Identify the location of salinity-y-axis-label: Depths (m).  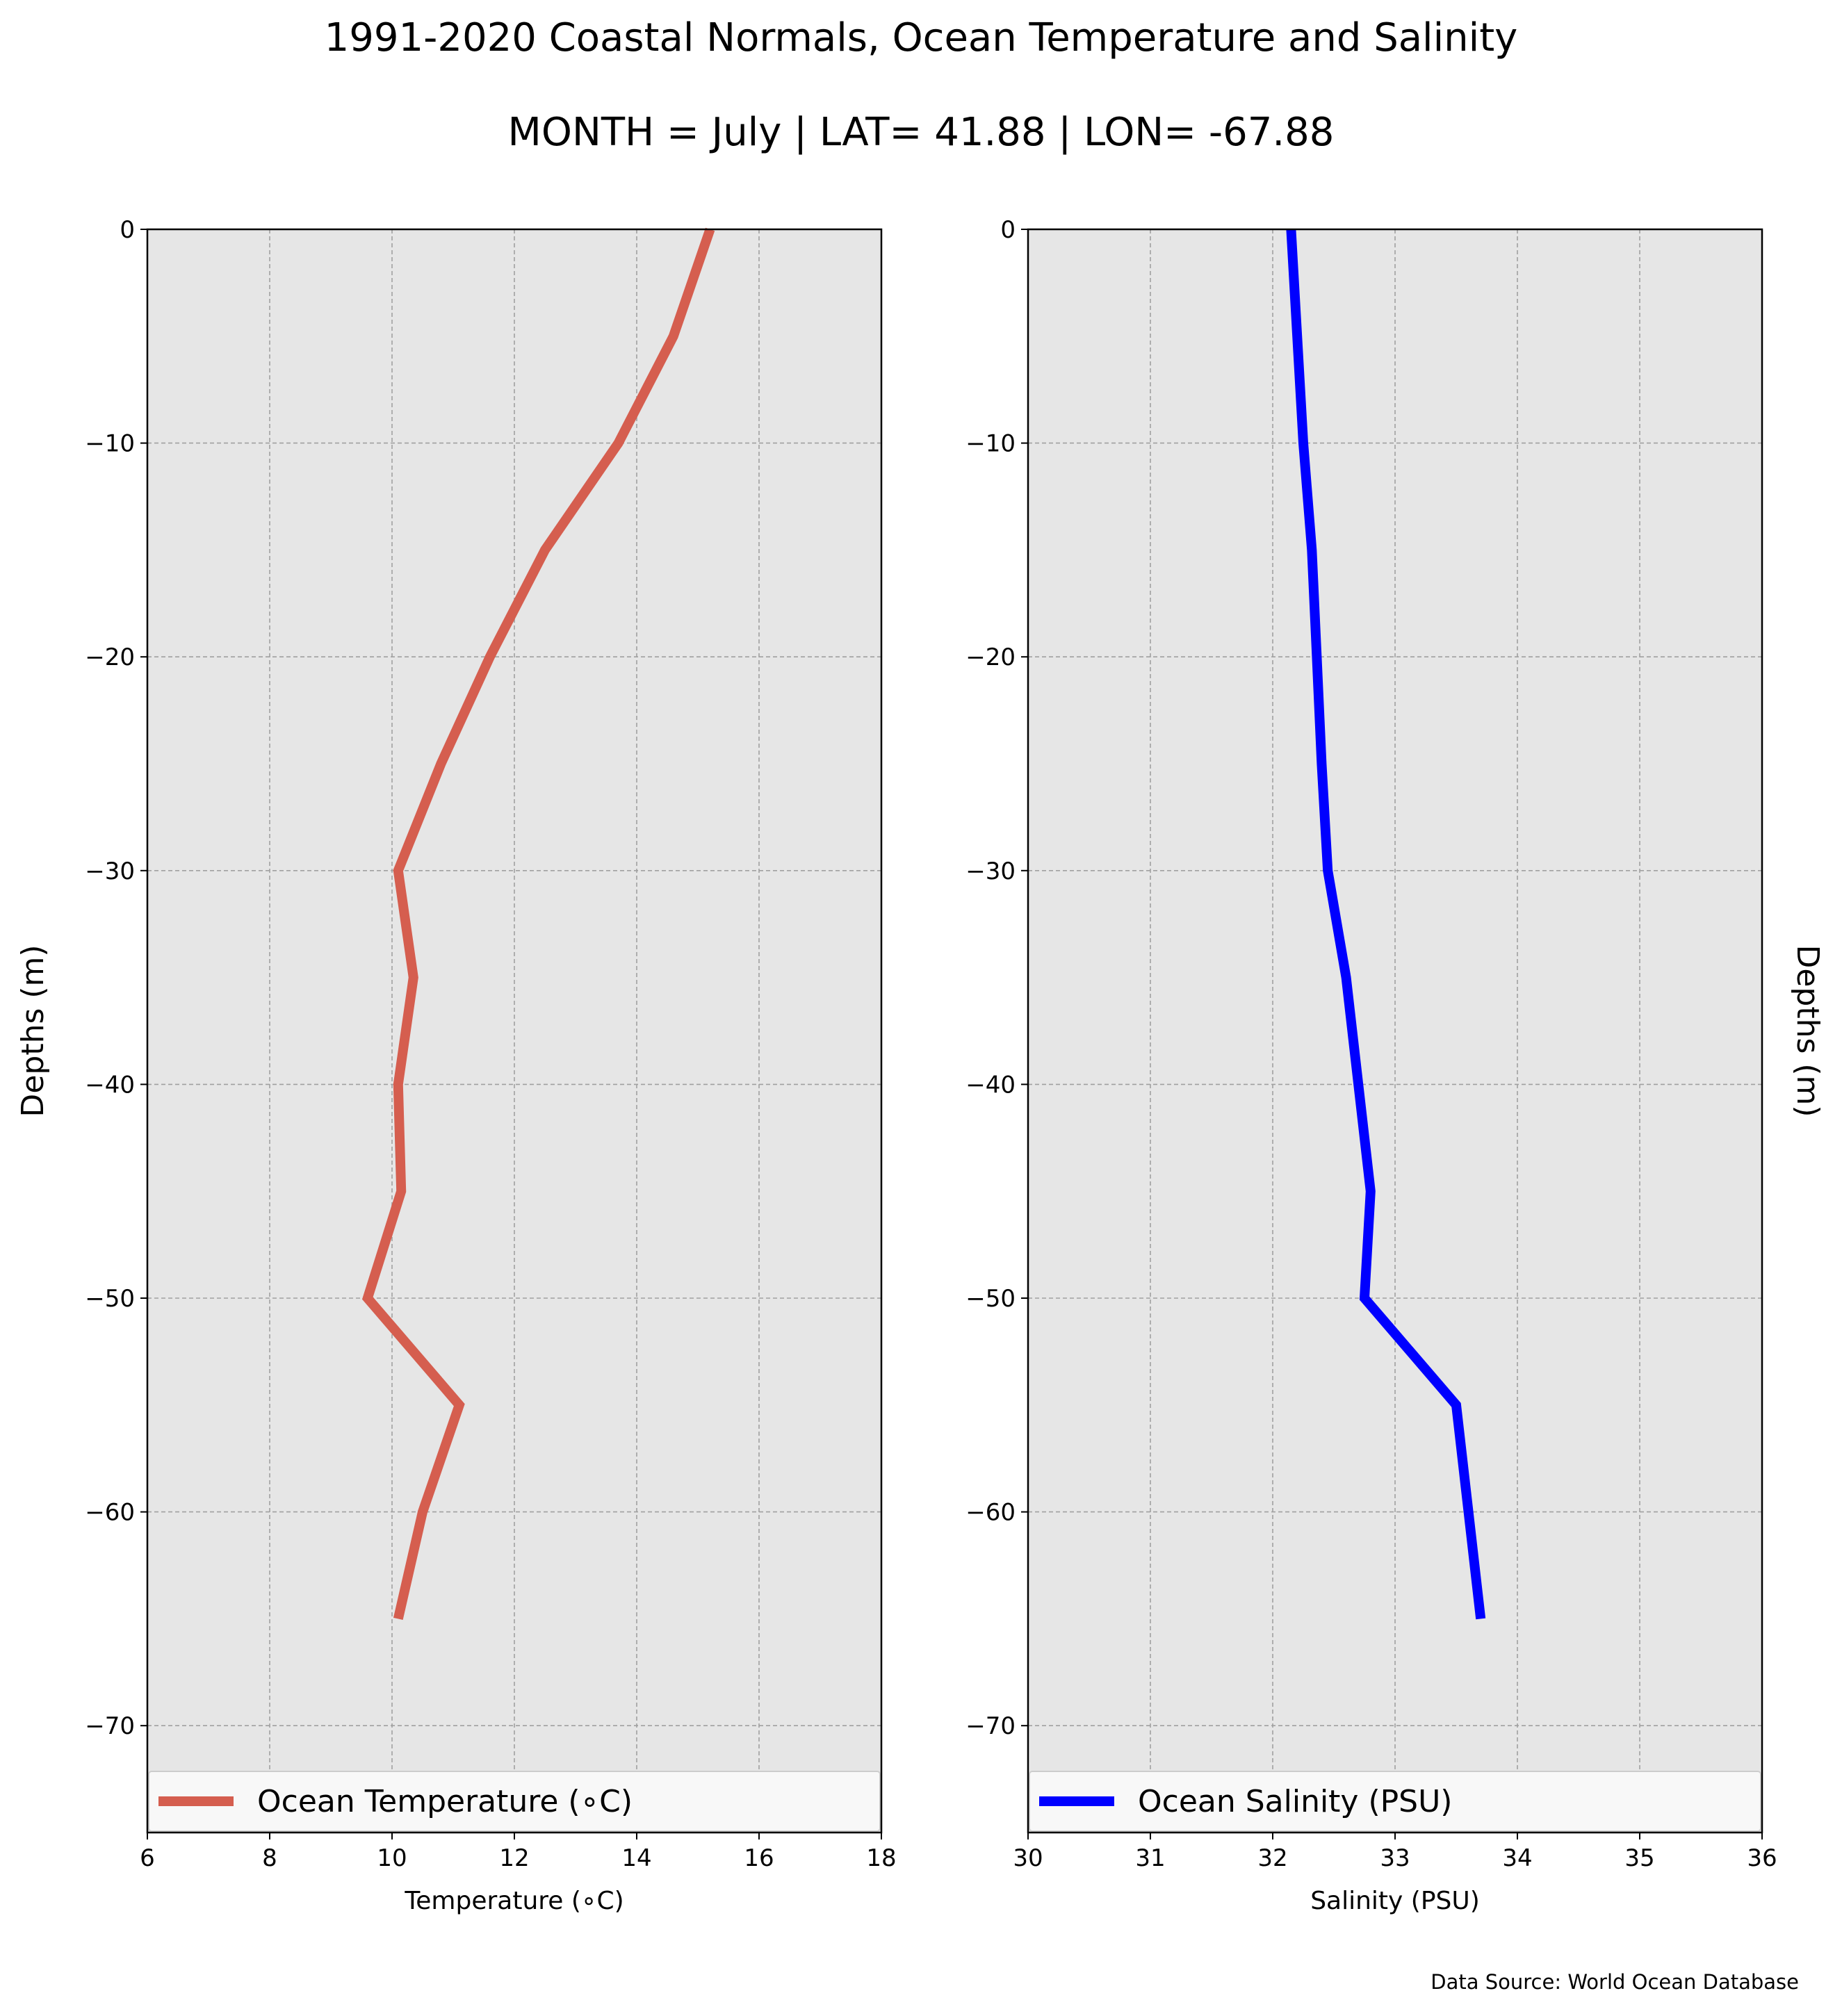
(1808, 1031).